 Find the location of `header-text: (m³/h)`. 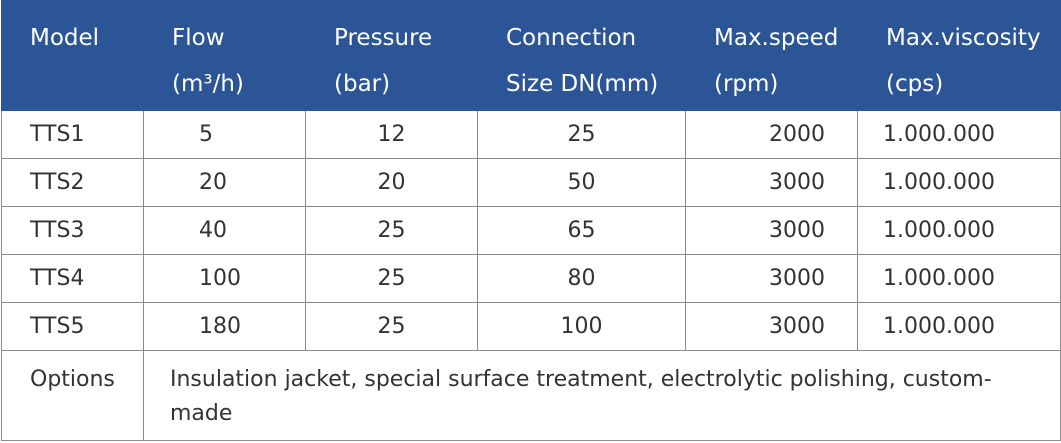

header-text: (m³/h) is located at coordinates (208, 84).